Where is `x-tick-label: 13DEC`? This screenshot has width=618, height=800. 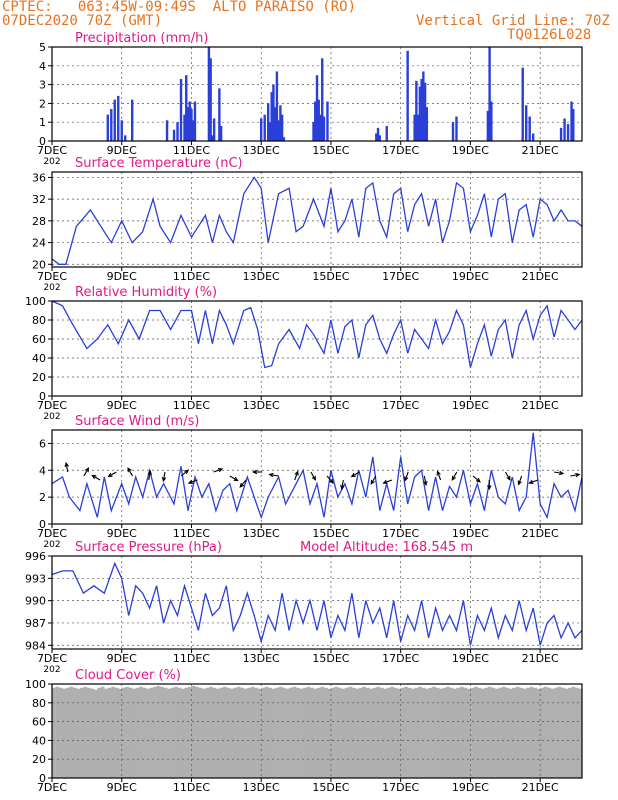 x-tick-label: 13DEC is located at coordinates (261, 276).